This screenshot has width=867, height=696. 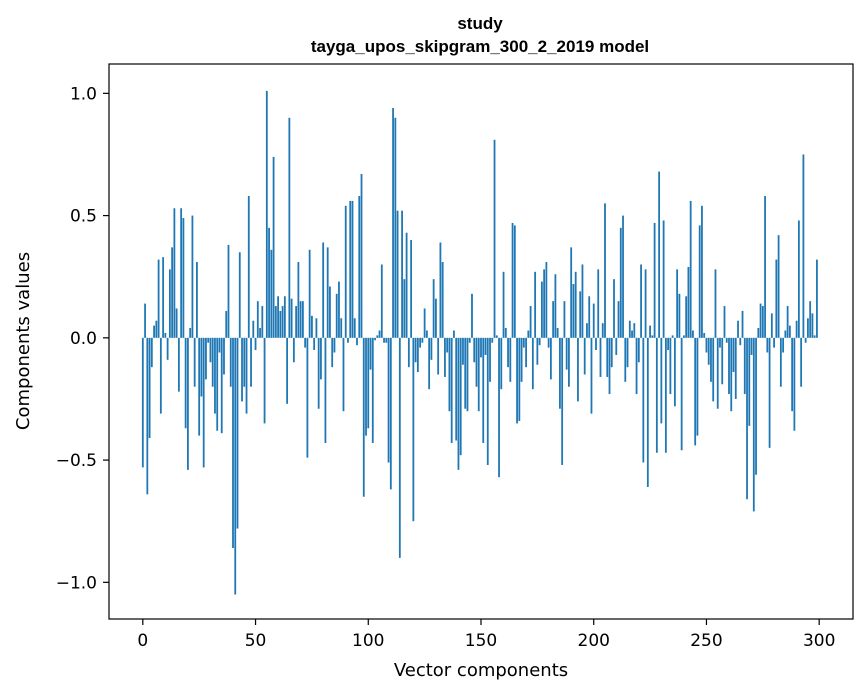 What do you see at coordinates (82, 338) in the screenshot?
I see `y-axis: −1.0 −0.5 0.0 0.5 1.0` at bounding box center [82, 338].